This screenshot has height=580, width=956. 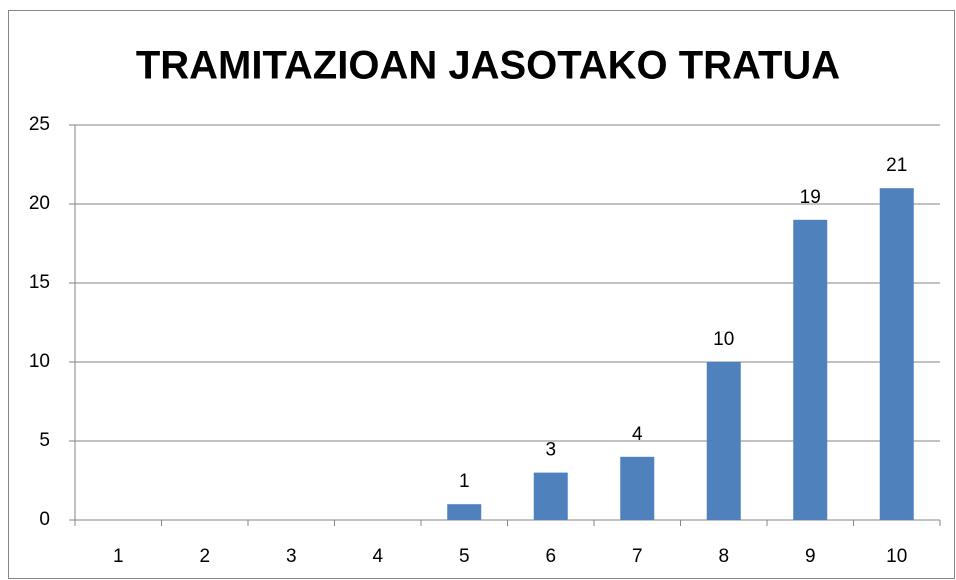 I want to click on data-label: 19, so click(x=810, y=197).